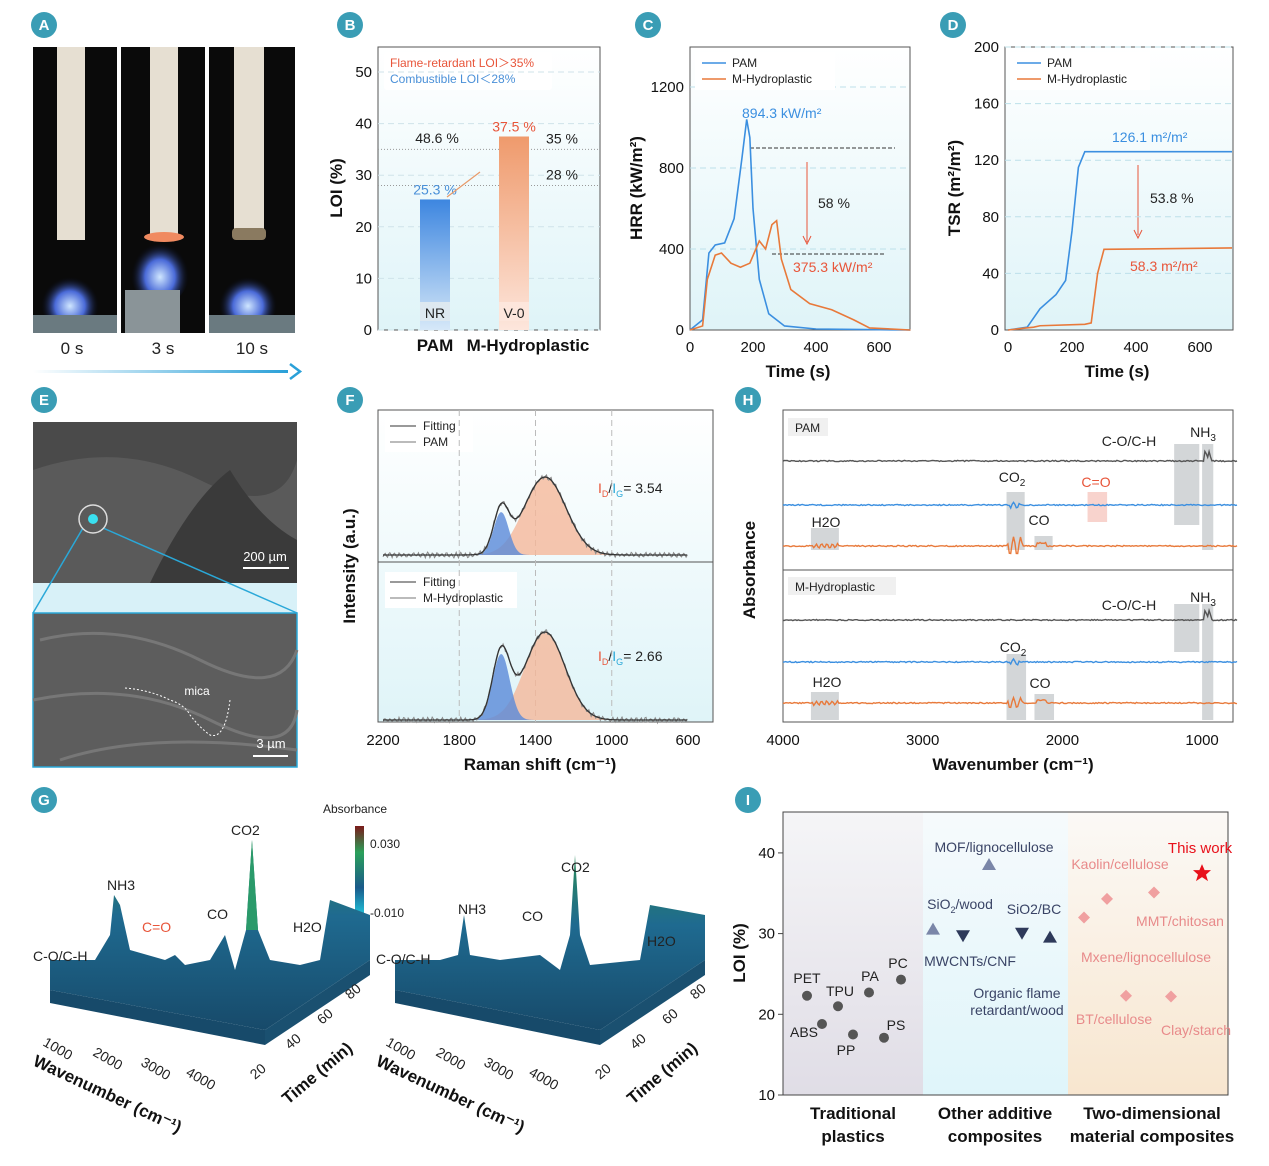 This screenshot has height=1166, width=1269. What do you see at coordinates (1034, 909) in the screenshot?
I see `point-label: SiO2/BC` at bounding box center [1034, 909].